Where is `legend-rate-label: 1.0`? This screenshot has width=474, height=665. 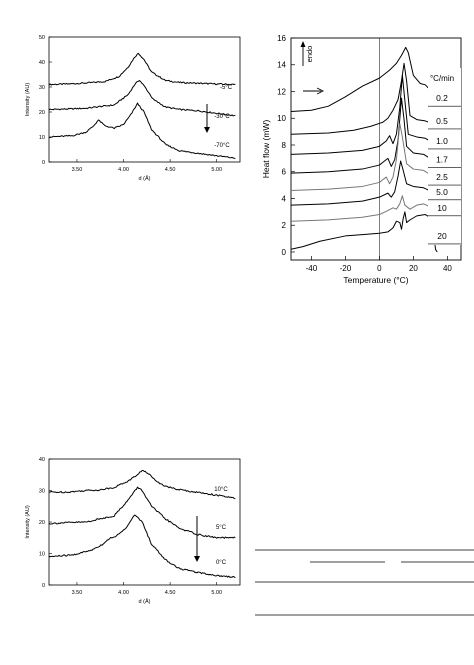 legend-rate-label: 1.0 is located at coordinates (442, 141).